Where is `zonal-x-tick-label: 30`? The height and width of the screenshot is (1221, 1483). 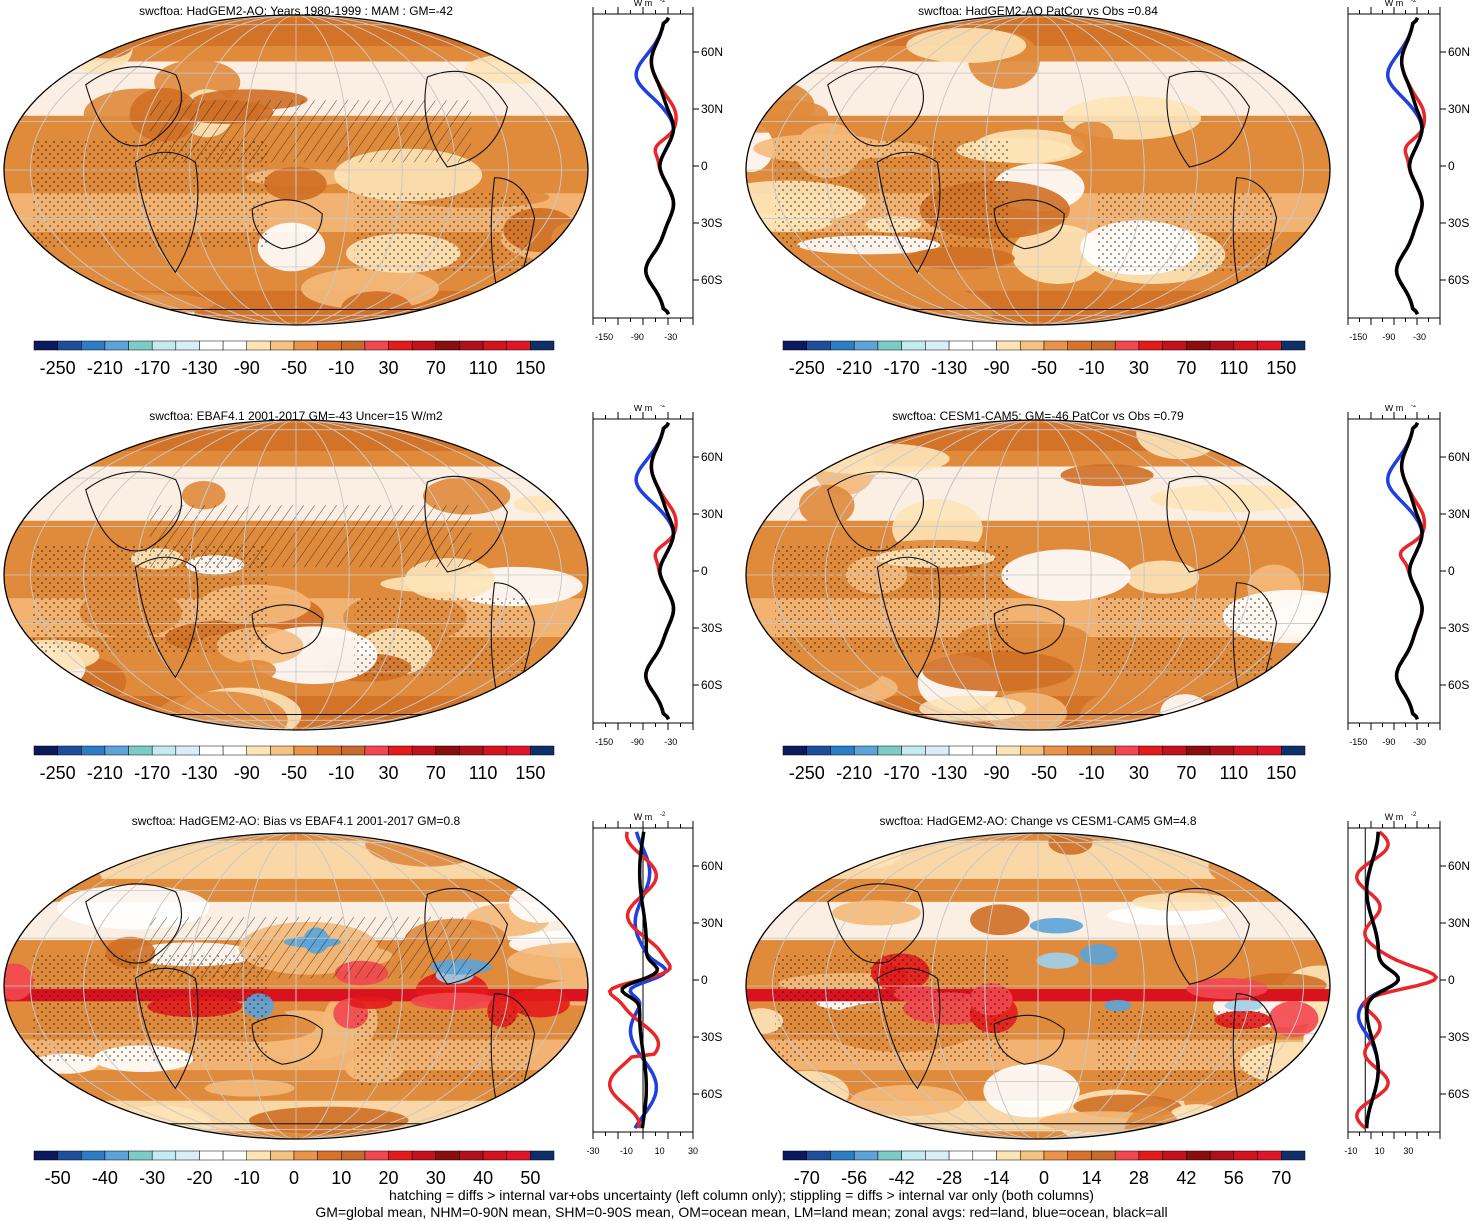
zonal-x-tick-label: 30 is located at coordinates (693, 1151).